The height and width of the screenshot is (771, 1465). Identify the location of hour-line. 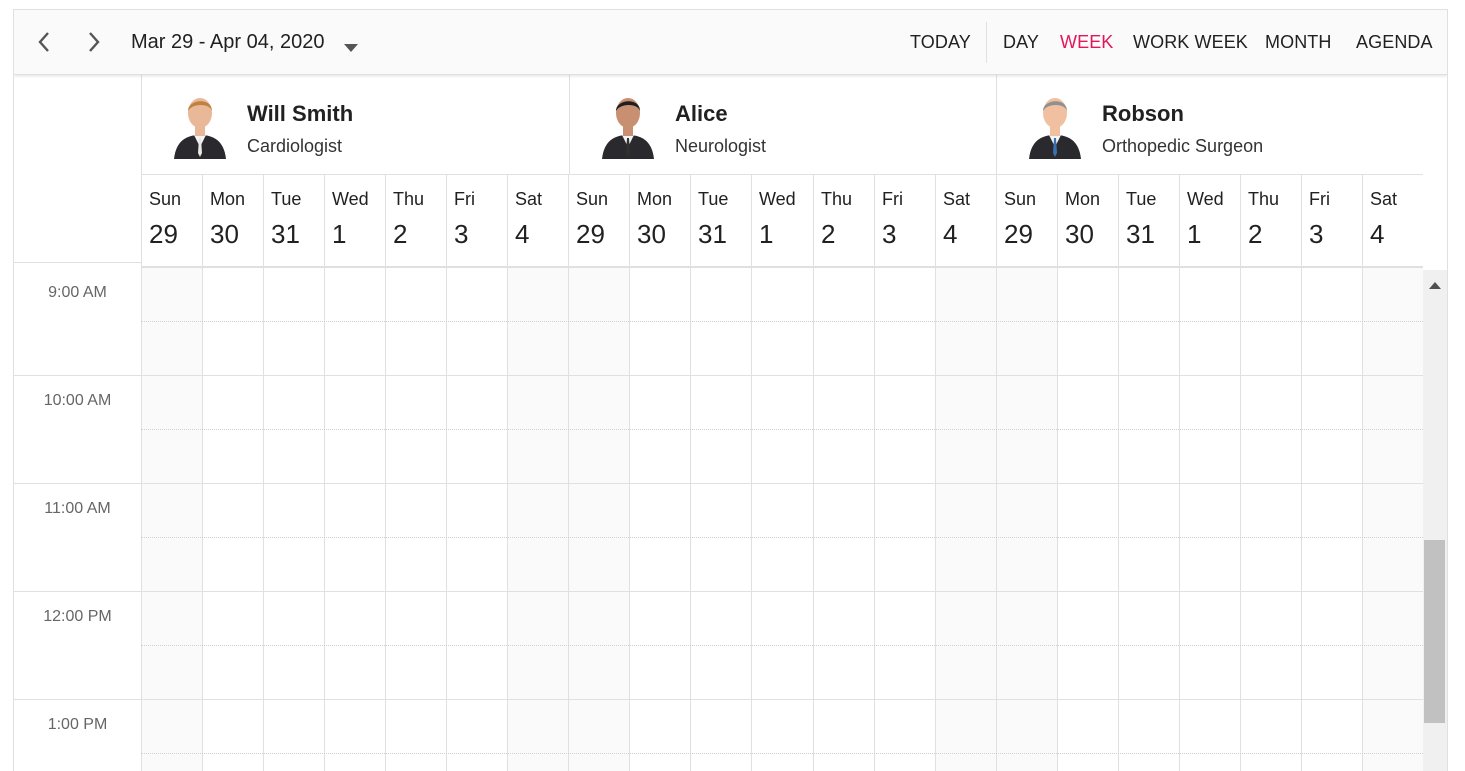
(782, 483).